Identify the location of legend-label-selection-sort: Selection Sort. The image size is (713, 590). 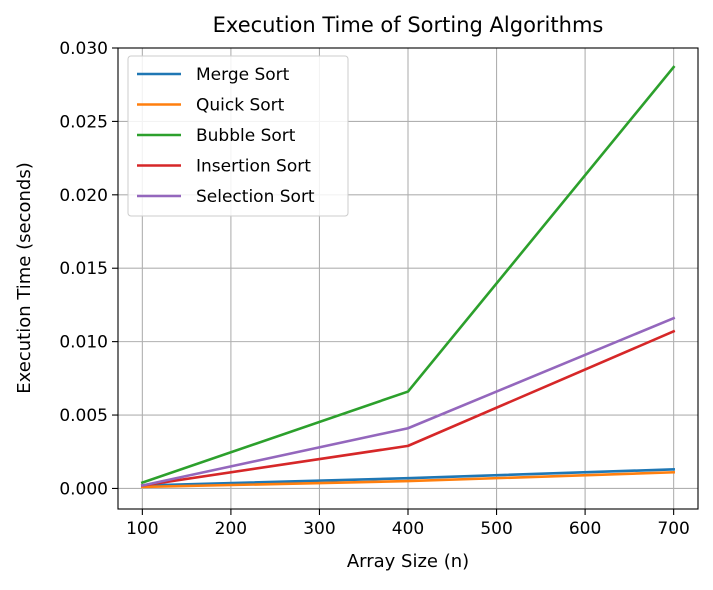
(255, 197).